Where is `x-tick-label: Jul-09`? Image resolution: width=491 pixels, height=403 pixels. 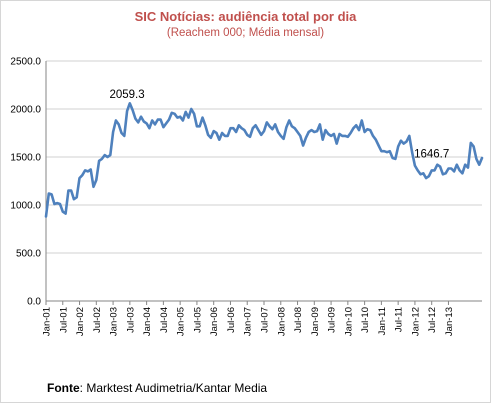 x-tick-label: Jul-09 is located at coordinates (332, 320).